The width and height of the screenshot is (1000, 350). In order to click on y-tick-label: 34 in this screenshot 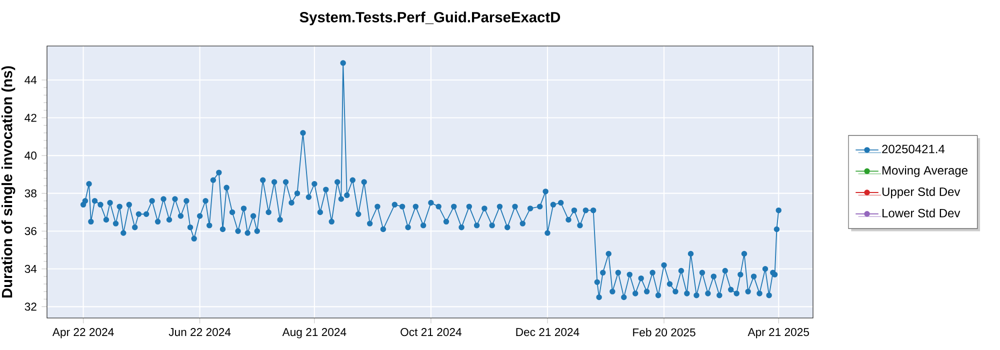, I will do `click(30, 268)`.